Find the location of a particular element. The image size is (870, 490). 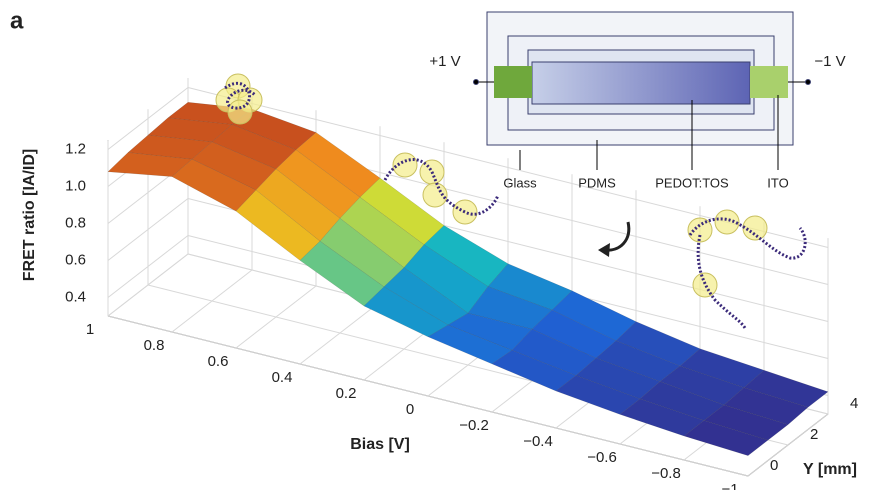

ito-left is located at coordinates (513, 82).